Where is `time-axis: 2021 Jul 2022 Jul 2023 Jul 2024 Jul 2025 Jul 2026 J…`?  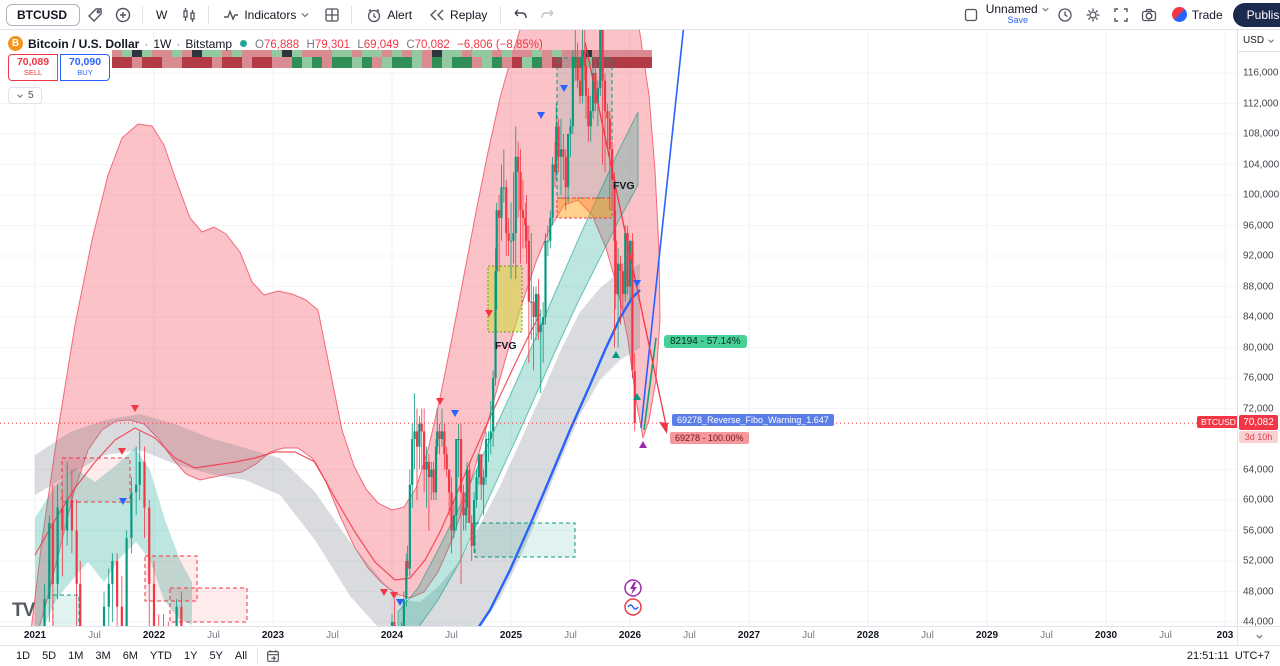
time-axis: 2021 Jul 2022 Jul 2023 Jul 2024 Jul 2025 Jul 2026 J… is located at coordinates (618, 635).